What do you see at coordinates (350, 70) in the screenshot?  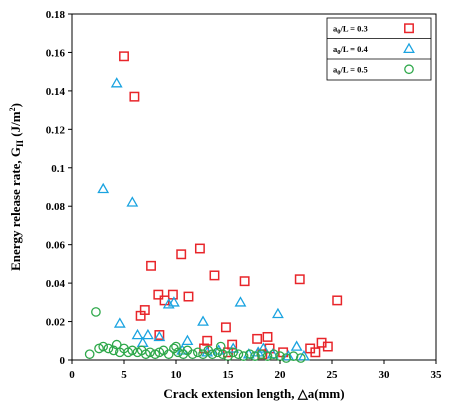 I see `legend-label: a0/L = 0.5` at bounding box center [350, 70].